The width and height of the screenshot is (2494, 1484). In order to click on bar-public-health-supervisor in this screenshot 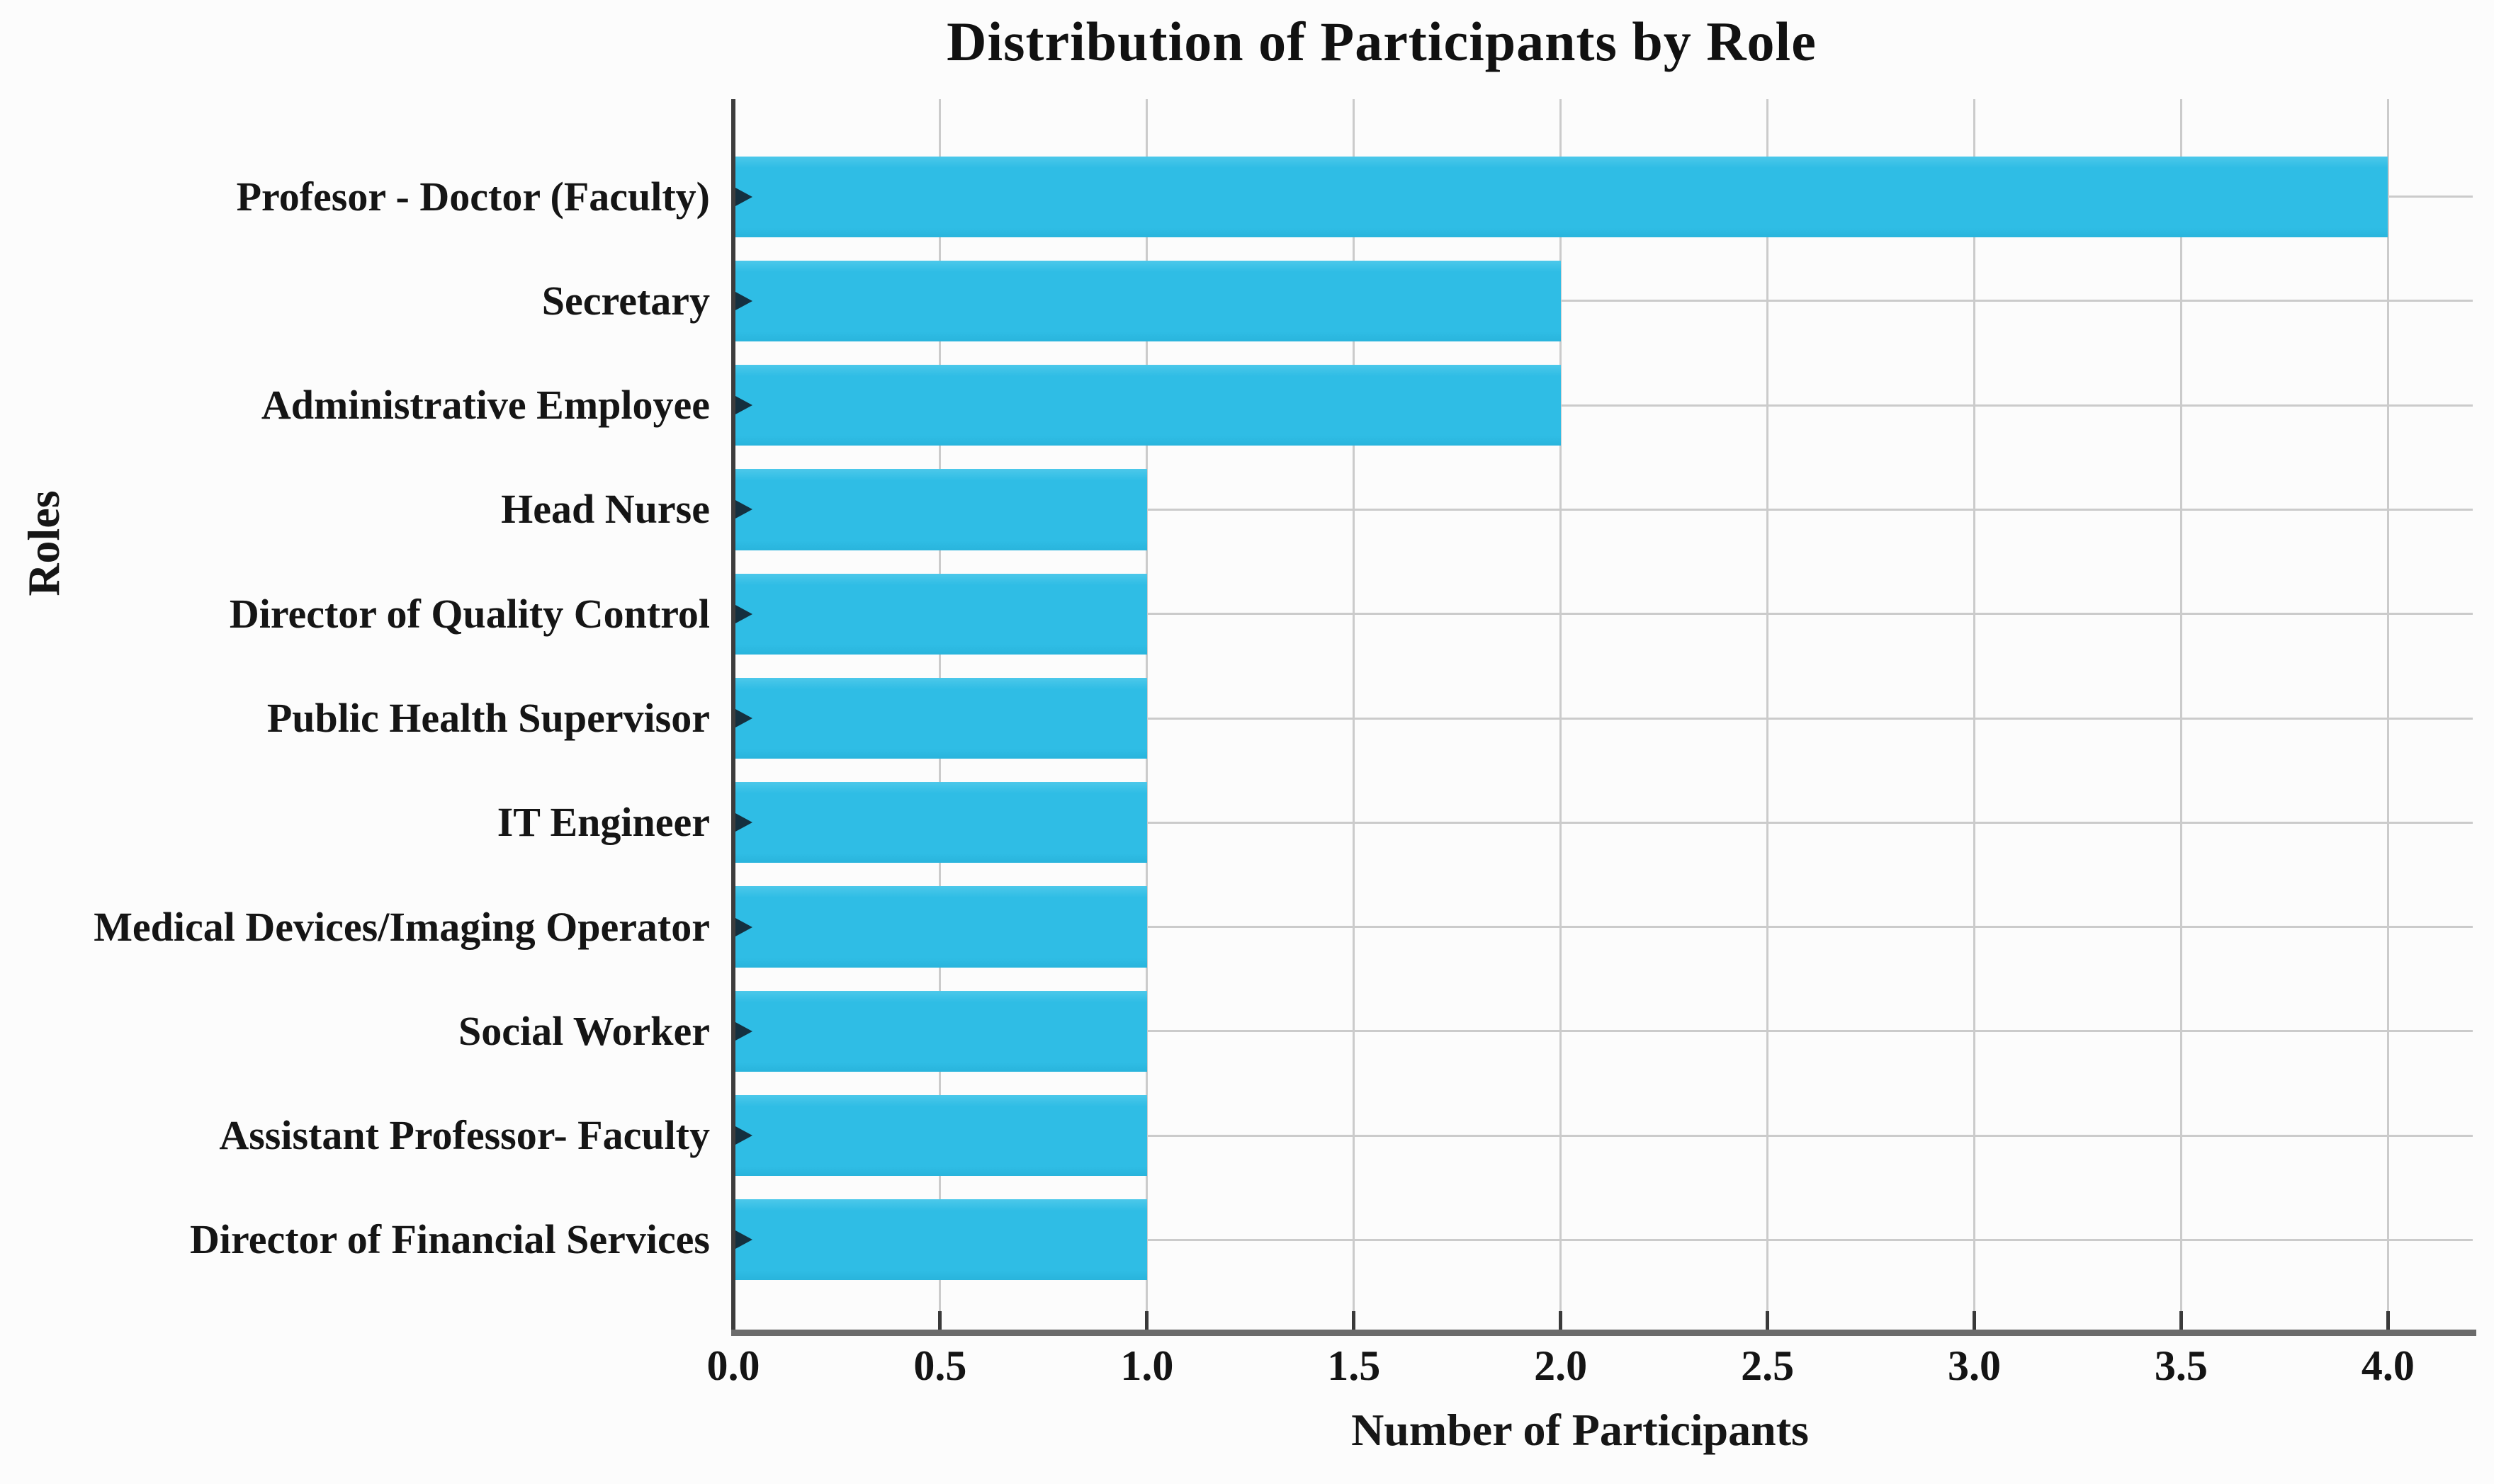, I will do `click(940, 718)`.